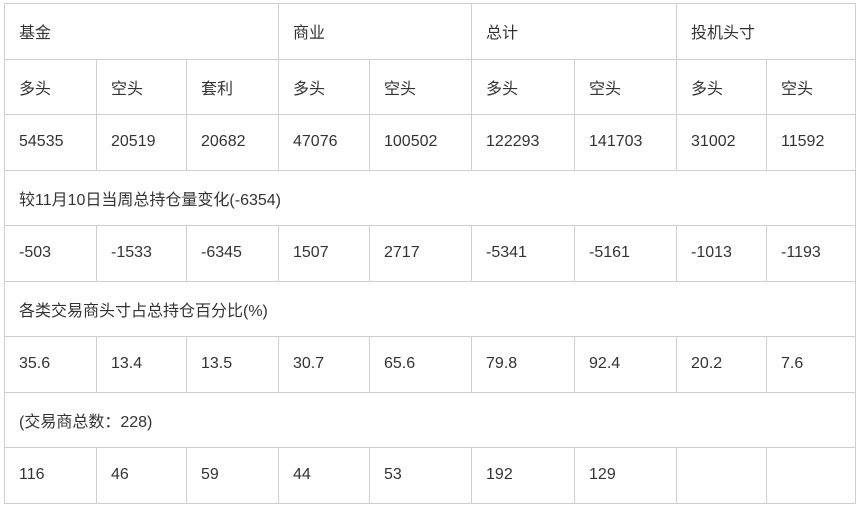  What do you see at coordinates (574, 31) in the screenshot?
I see `group-total: 总计` at bounding box center [574, 31].